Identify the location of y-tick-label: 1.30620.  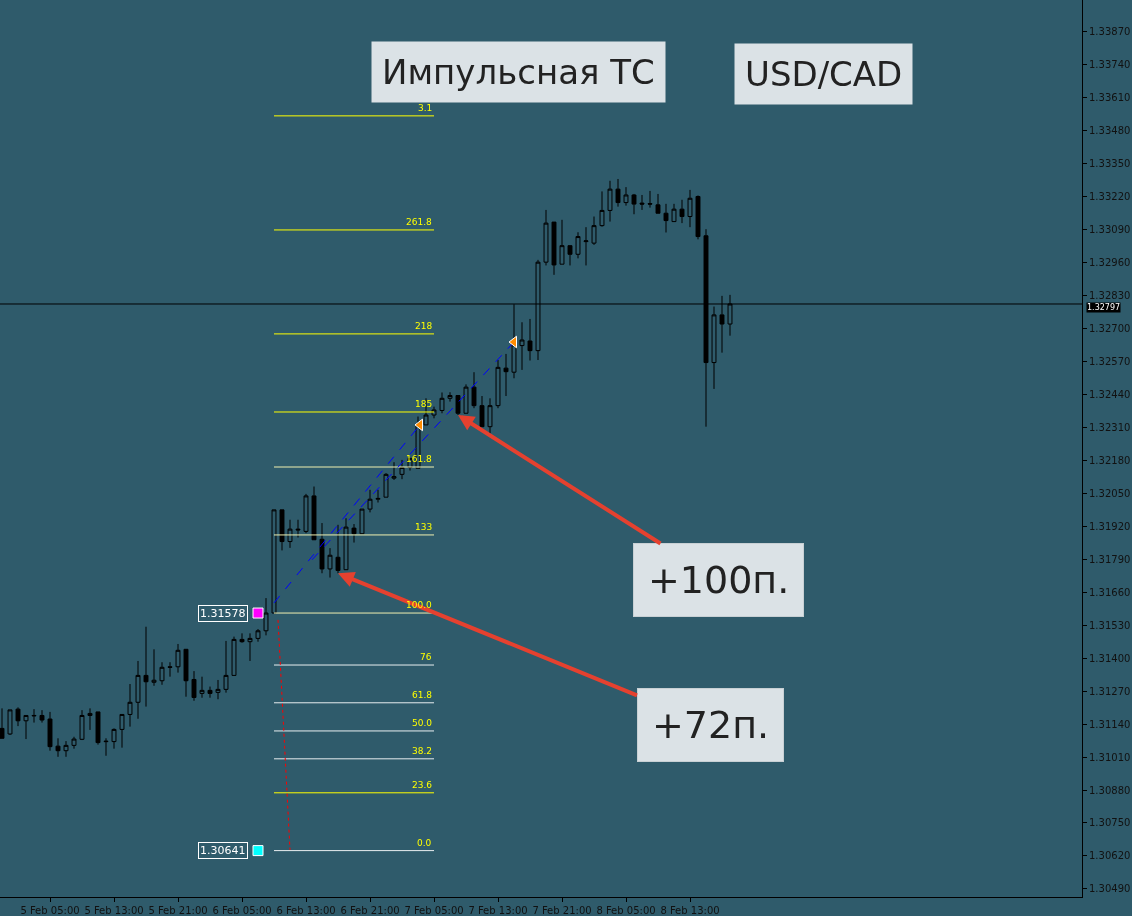
(1110, 856).